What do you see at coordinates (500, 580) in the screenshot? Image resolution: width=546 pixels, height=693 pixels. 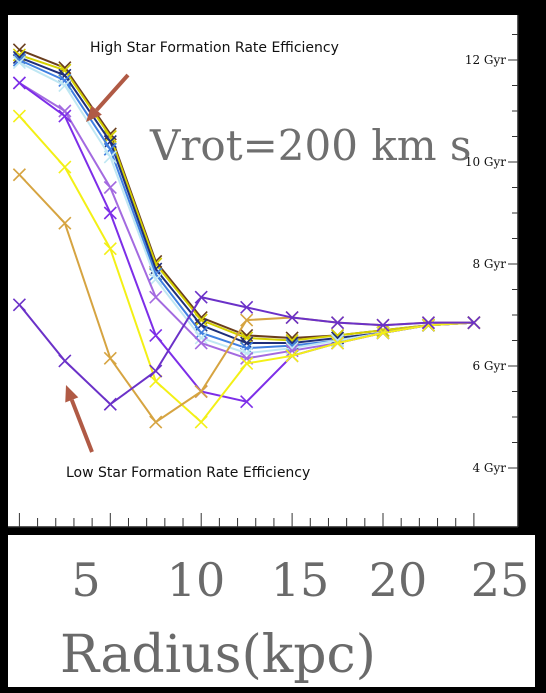 I see `x-tick-label: 25` at bounding box center [500, 580].